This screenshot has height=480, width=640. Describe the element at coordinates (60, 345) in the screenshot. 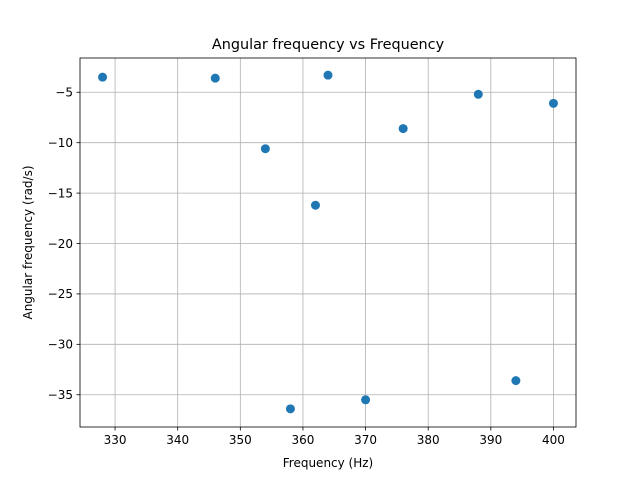

I see `y-tick-label: −30` at that location.